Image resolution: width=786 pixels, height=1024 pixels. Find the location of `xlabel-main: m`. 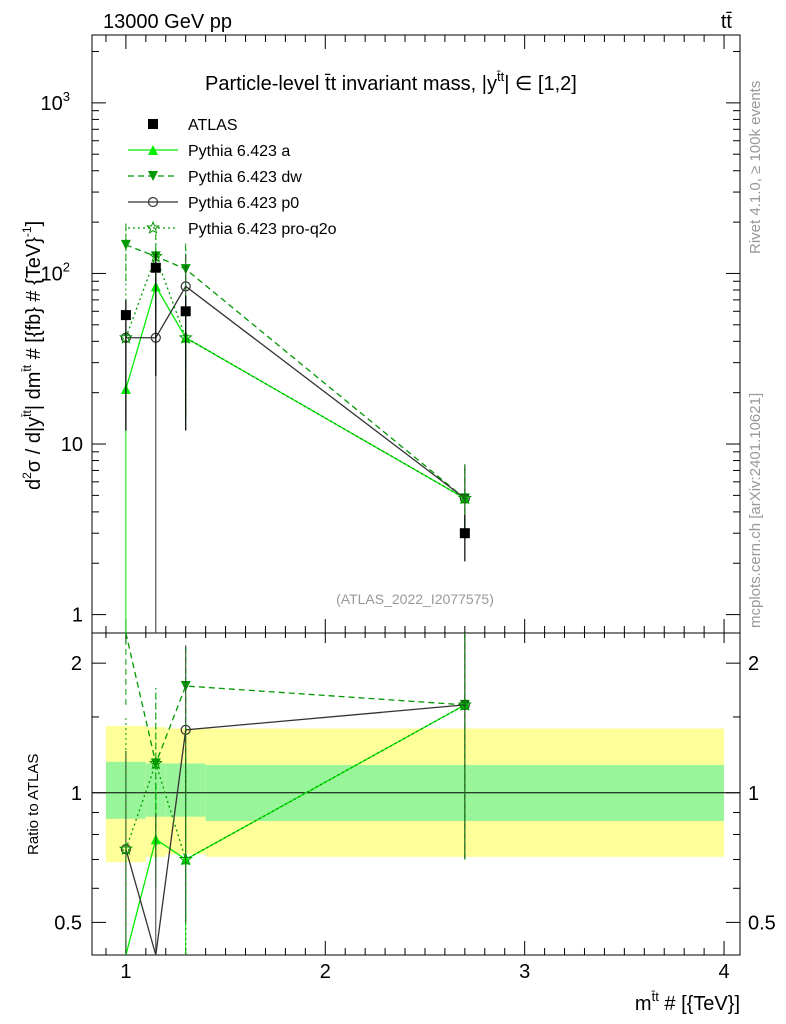

xlabel-main: m is located at coordinates (643, 1004).